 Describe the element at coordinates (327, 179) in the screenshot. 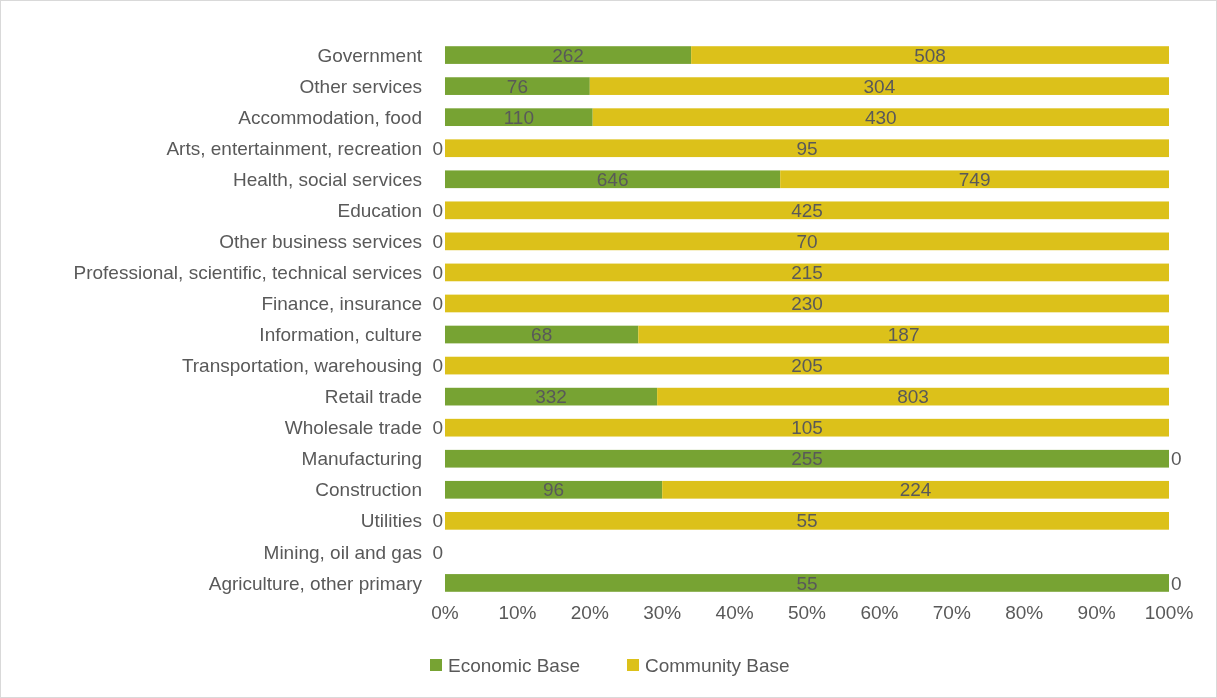

I see `y-tick-label: Health, social services` at that location.